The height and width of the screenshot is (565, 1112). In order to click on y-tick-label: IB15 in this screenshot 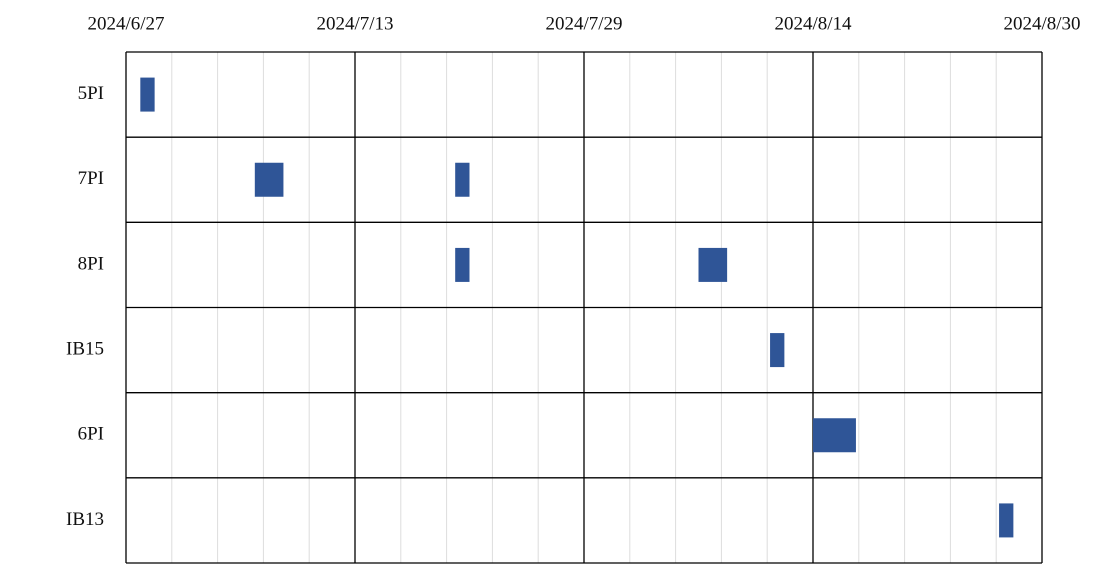, I will do `click(85, 348)`.